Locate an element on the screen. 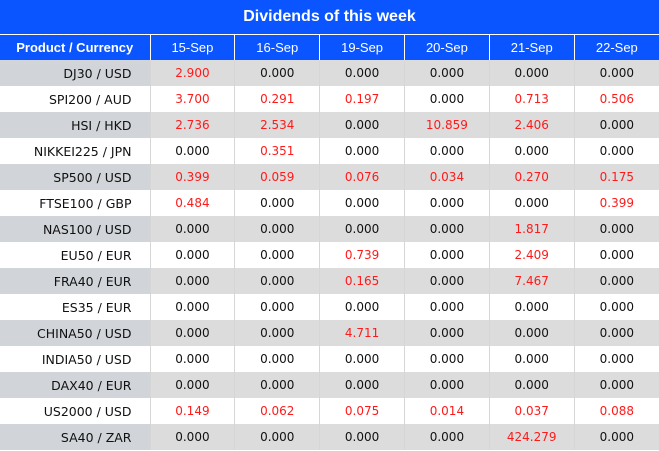 This screenshot has height=451, width=659. product-cell: NAS100 / USD is located at coordinates (75, 229).